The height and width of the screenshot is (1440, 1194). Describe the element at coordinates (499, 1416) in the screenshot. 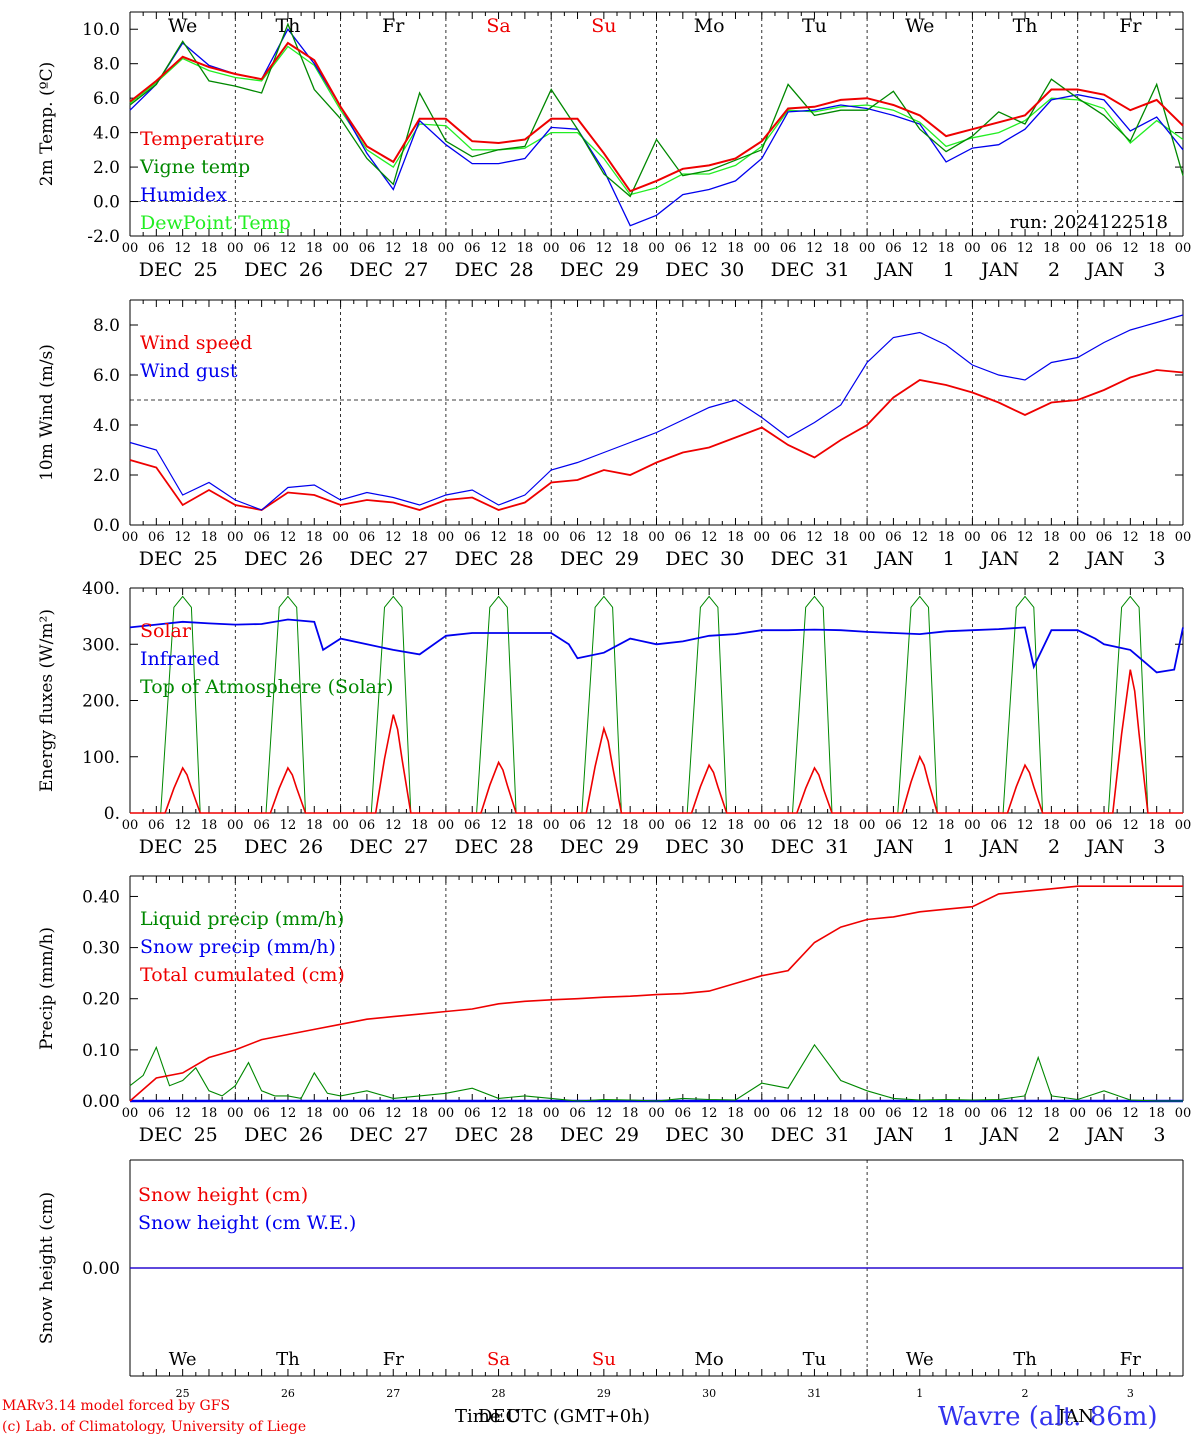

I see `month-label-dec: DEC` at that location.